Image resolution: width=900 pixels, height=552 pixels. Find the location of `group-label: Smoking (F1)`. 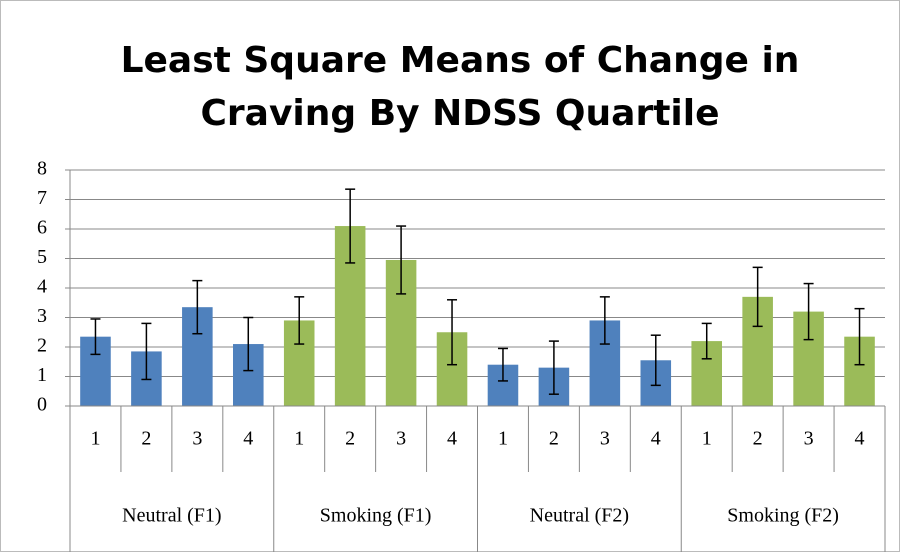

group-label: Smoking (F1) is located at coordinates (376, 516).